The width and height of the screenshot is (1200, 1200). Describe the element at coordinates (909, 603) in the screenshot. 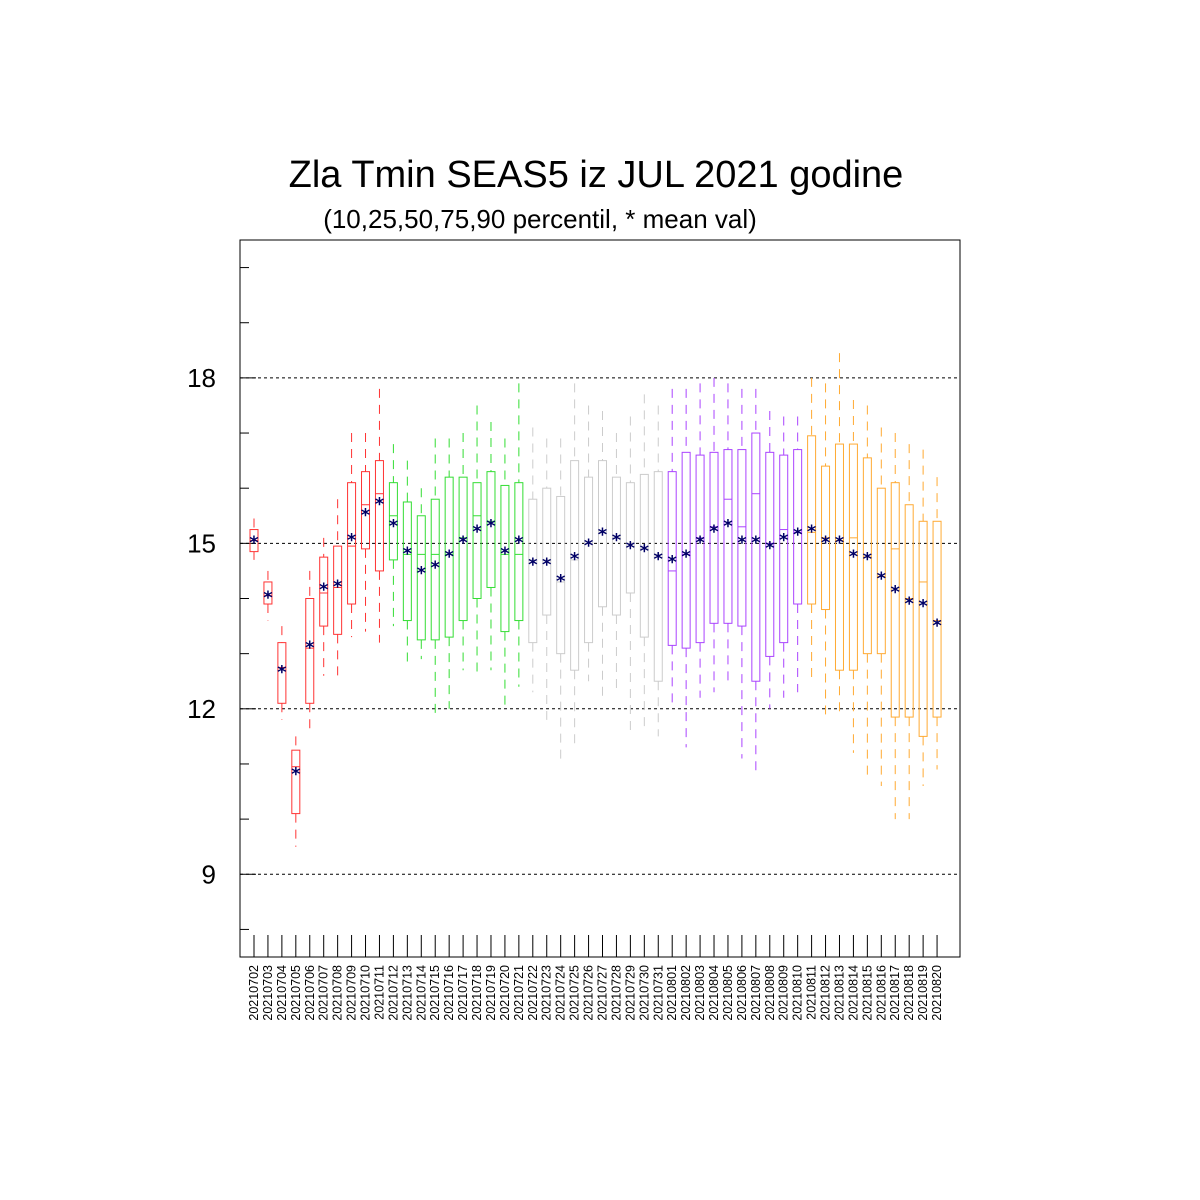

I see `mean-marker-20210818: *` at that location.